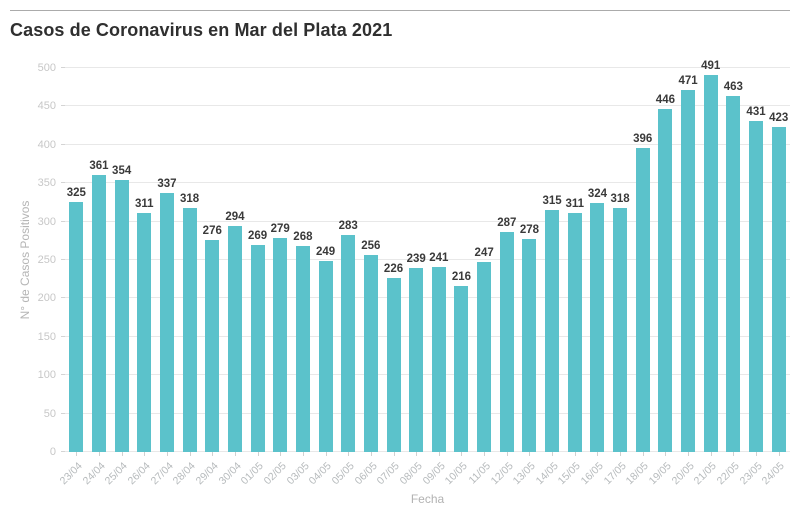  I want to click on x-tick-label: 27/04, so click(162, 474).